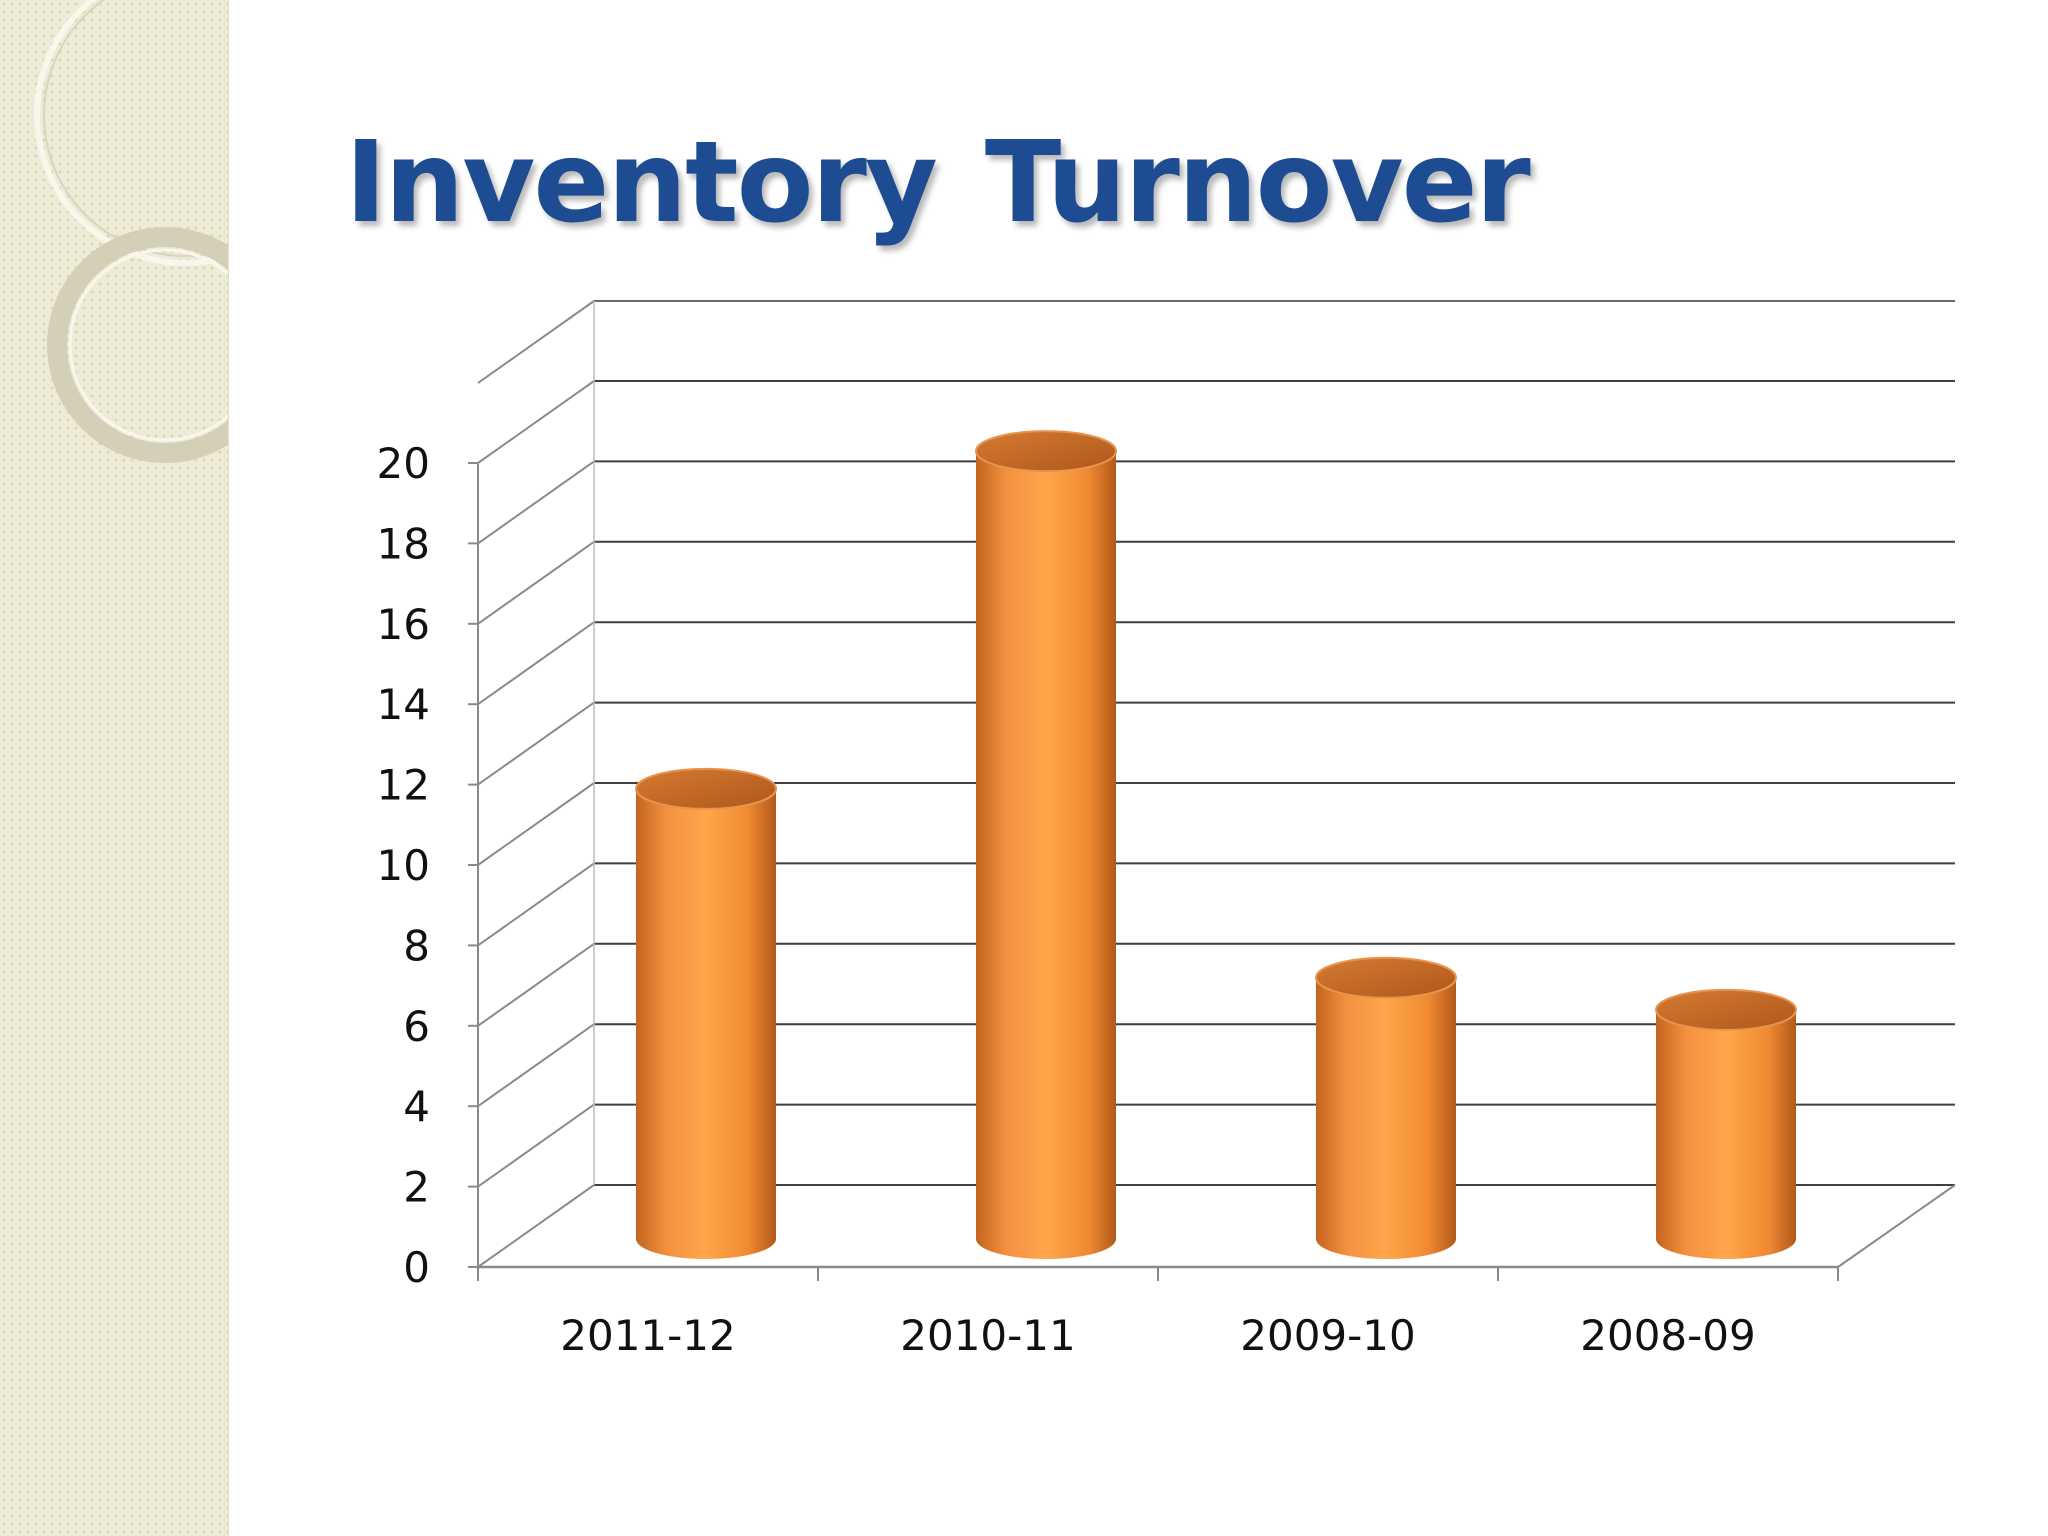 Image resolution: width=2048 pixels, height=1536 pixels. Describe the element at coordinates (938, 183) in the screenshot. I see `slide-title: Inventory Turnover` at that location.